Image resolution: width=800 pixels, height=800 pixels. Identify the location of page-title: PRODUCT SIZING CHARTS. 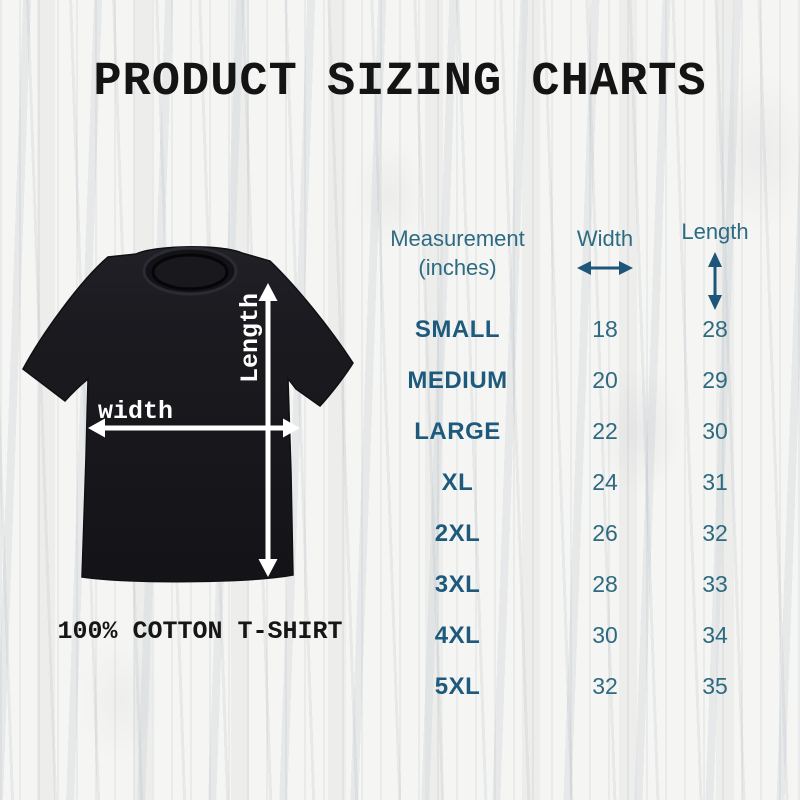
(400, 82).